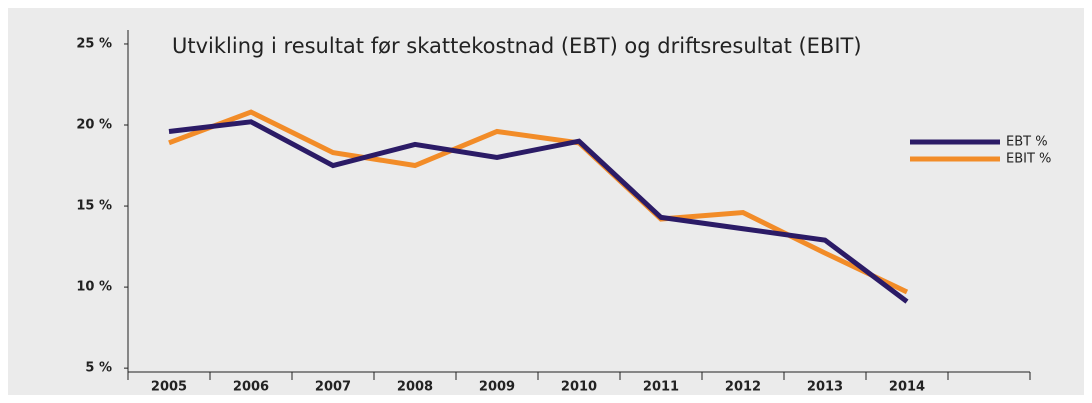  I want to click on legend-label: EBT %, so click(1027, 142).